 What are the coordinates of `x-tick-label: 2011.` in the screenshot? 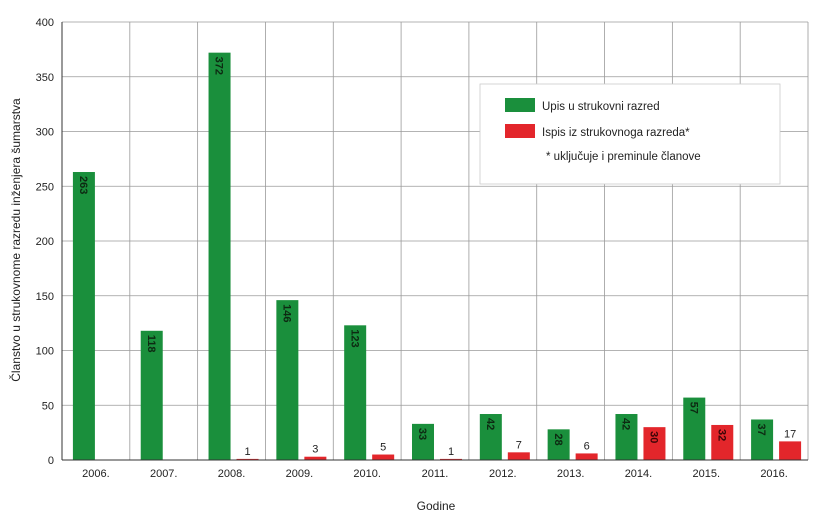 It's located at (435, 474).